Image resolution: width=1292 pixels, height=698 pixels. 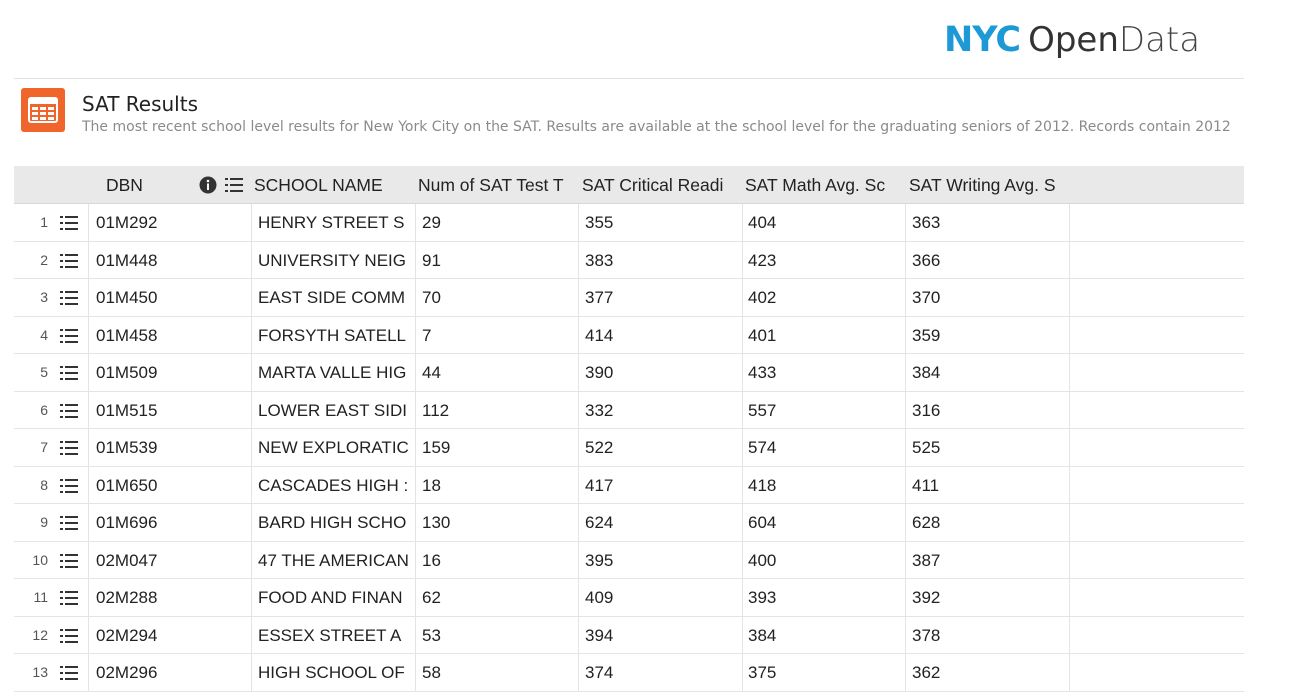 What do you see at coordinates (127, 597) in the screenshot?
I see `cell-dbn: 02M288` at bounding box center [127, 597].